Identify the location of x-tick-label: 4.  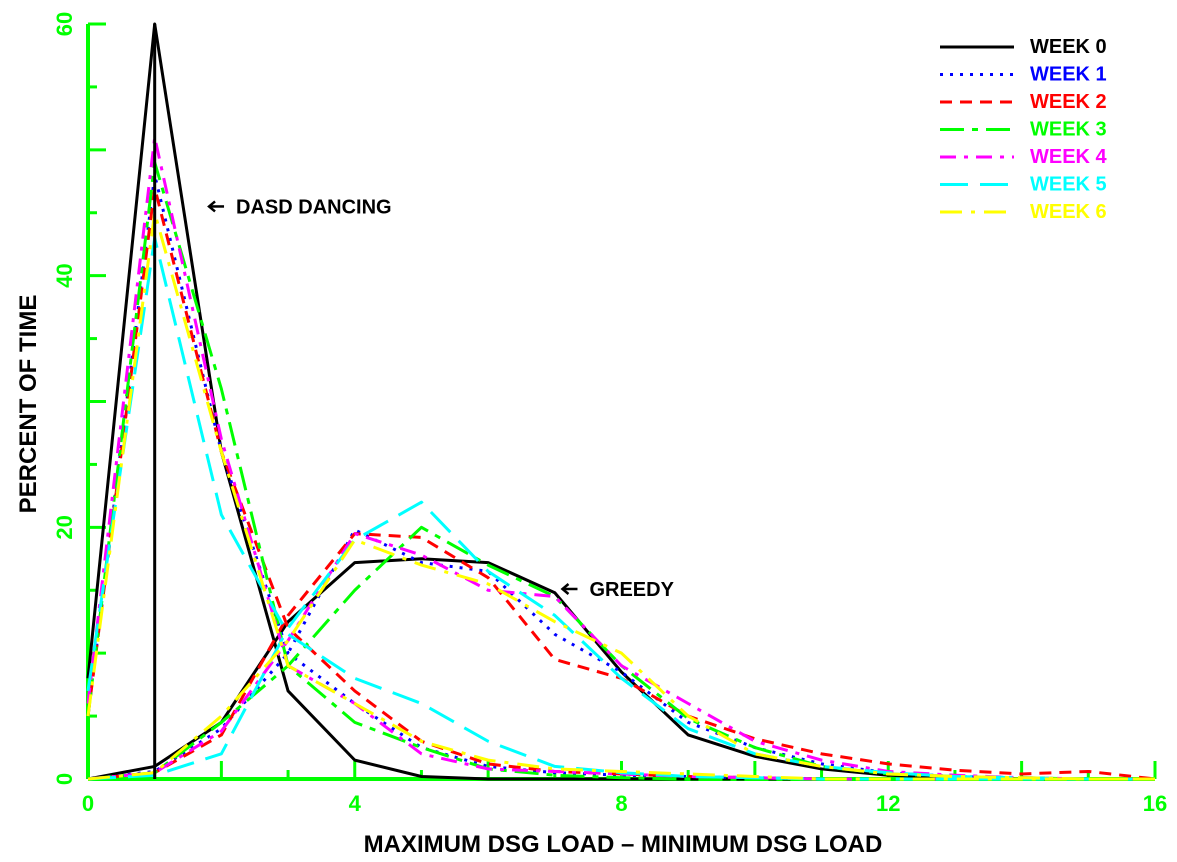
(355, 803).